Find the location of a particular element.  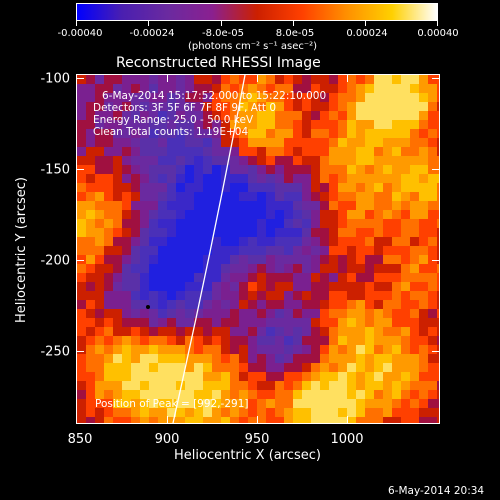

y-tick-label: -200 is located at coordinates (55, 261).